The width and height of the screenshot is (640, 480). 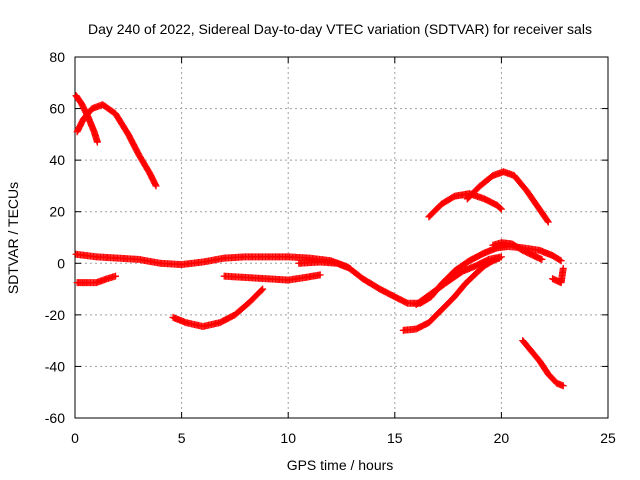 What do you see at coordinates (75, 438) in the screenshot?
I see `x-tick-label: 0` at bounding box center [75, 438].